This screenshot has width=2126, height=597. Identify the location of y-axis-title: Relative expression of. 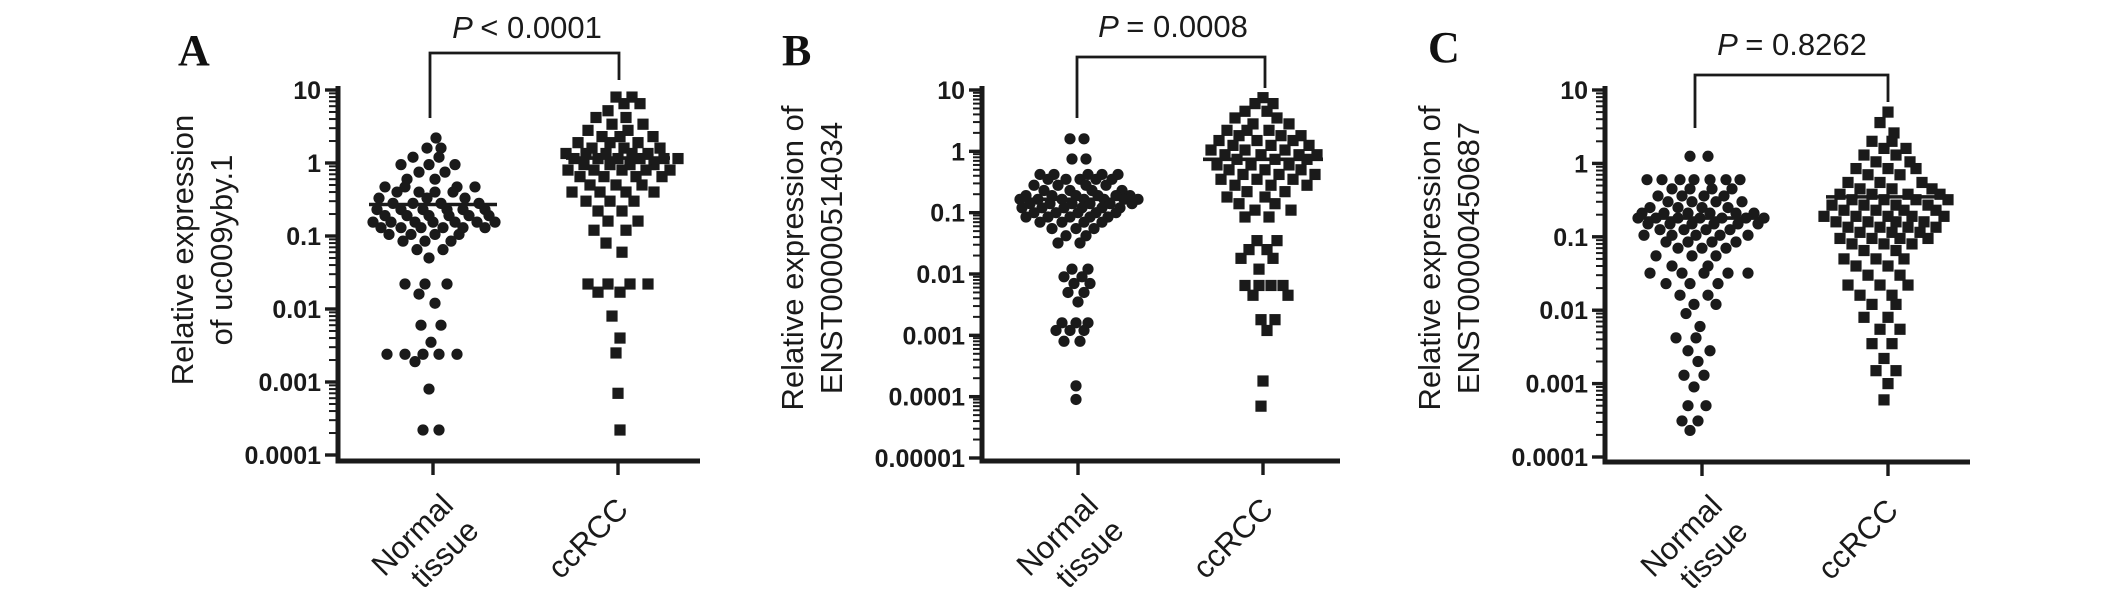
(1429, 257).